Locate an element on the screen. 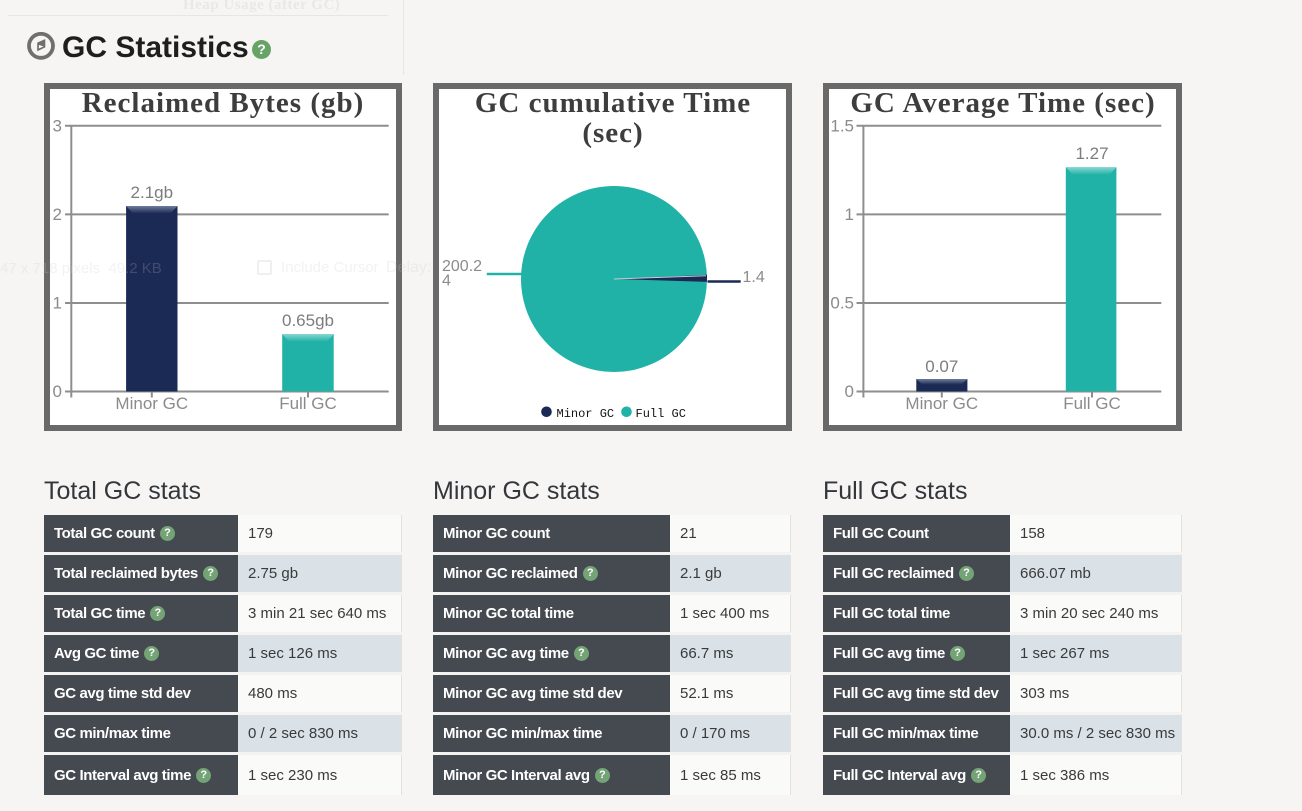 The width and height of the screenshot is (1302, 811). svg-text: 3 is located at coordinates (57, 126).